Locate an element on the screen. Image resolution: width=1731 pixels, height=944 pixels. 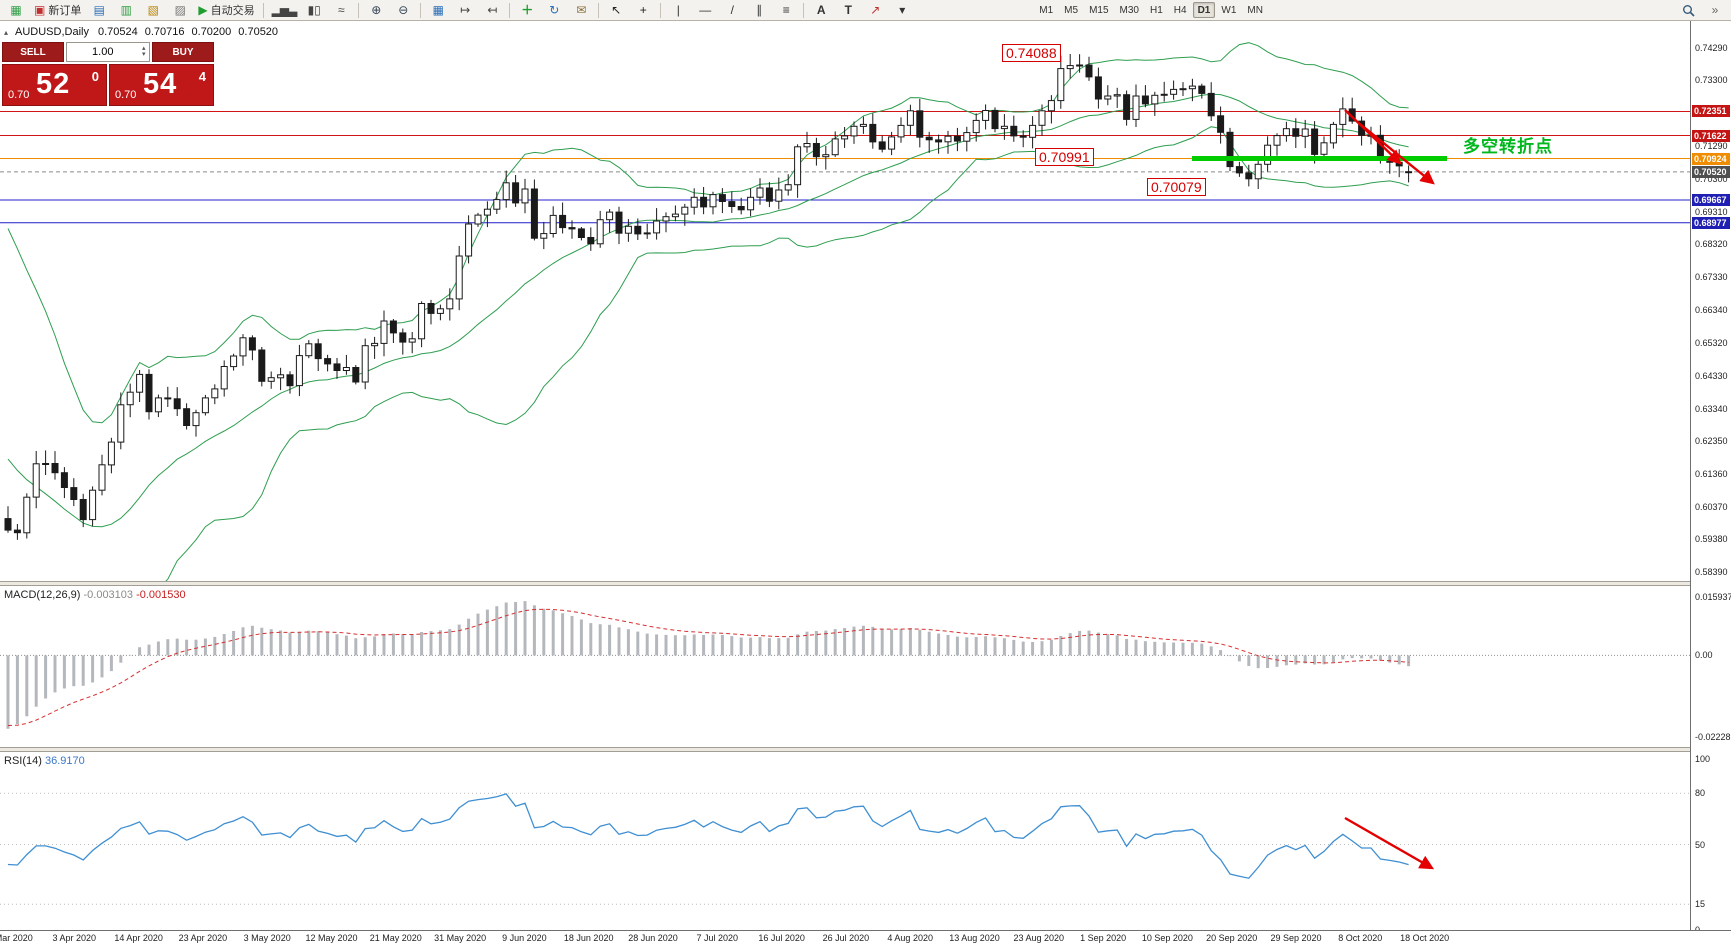
label-icon: T is located at coordinates (848, 10).